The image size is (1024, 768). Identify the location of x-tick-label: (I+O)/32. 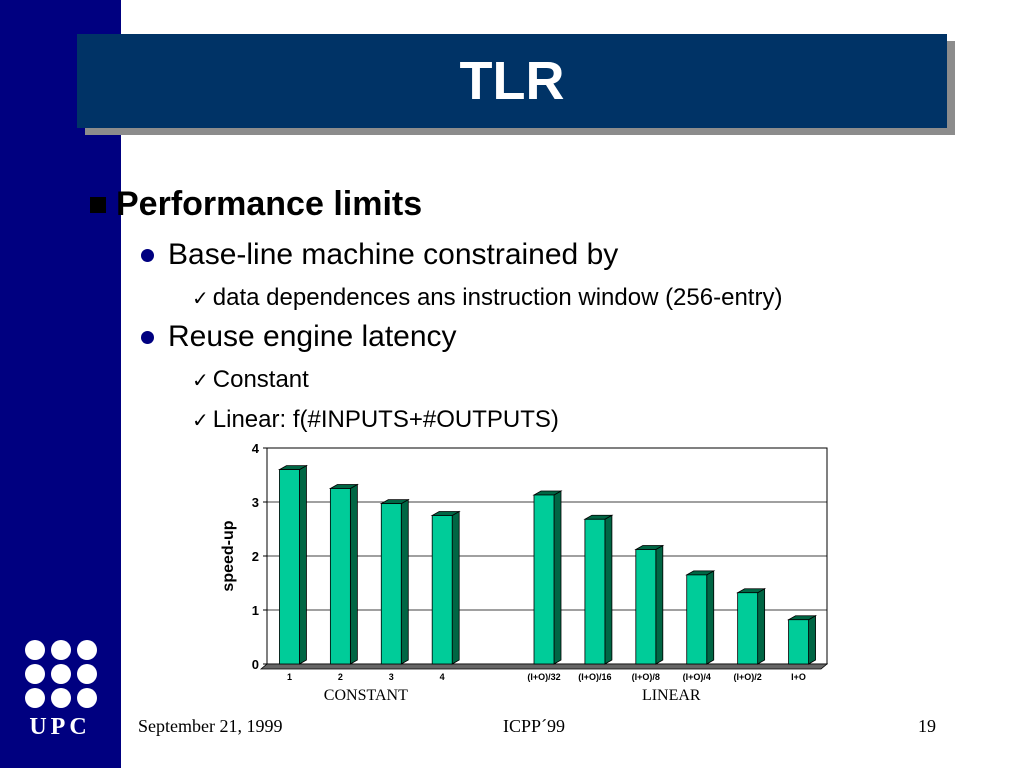
(543, 677).